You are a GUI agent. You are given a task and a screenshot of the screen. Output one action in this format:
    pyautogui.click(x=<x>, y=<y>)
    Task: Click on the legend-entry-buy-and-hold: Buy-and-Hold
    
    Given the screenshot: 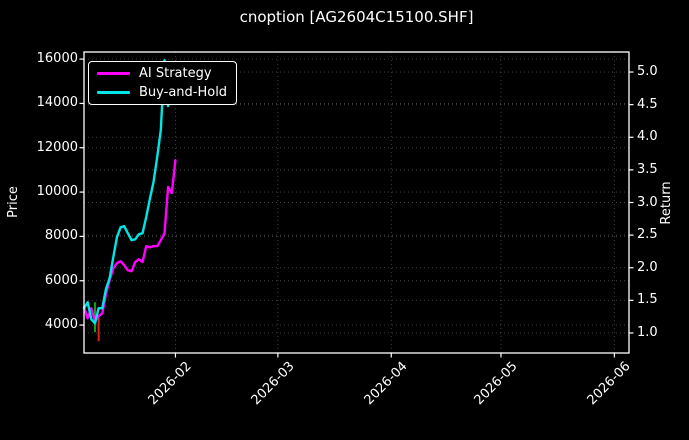 What is the action you would take?
    pyautogui.click(x=162, y=92)
    